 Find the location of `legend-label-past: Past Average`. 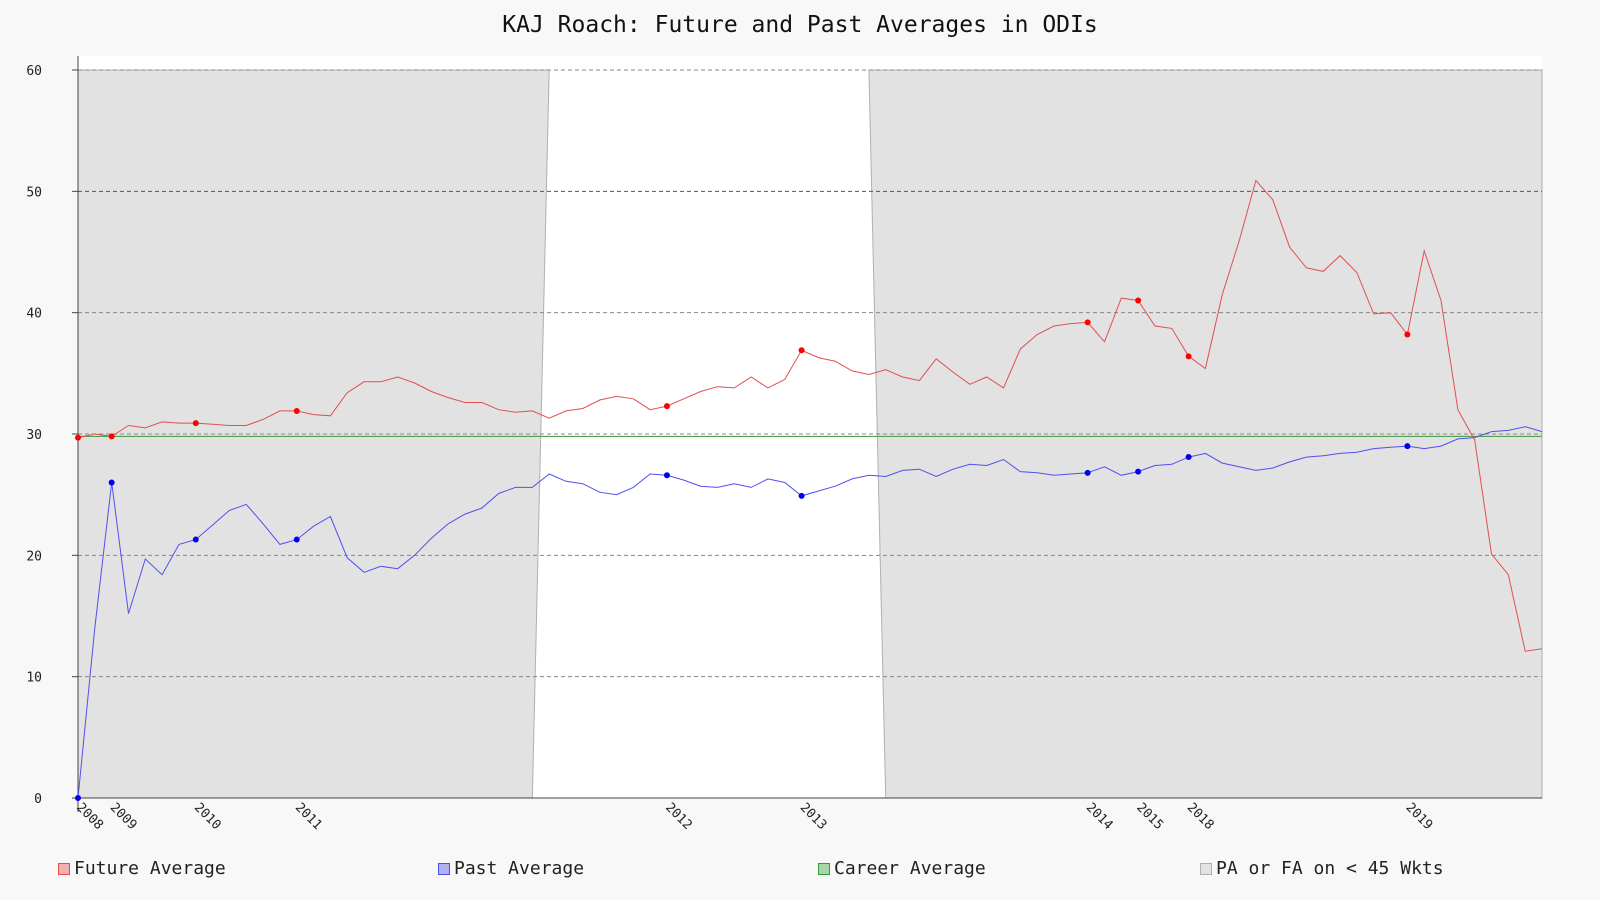

legend-label-past: Past Average is located at coordinates (519, 868).